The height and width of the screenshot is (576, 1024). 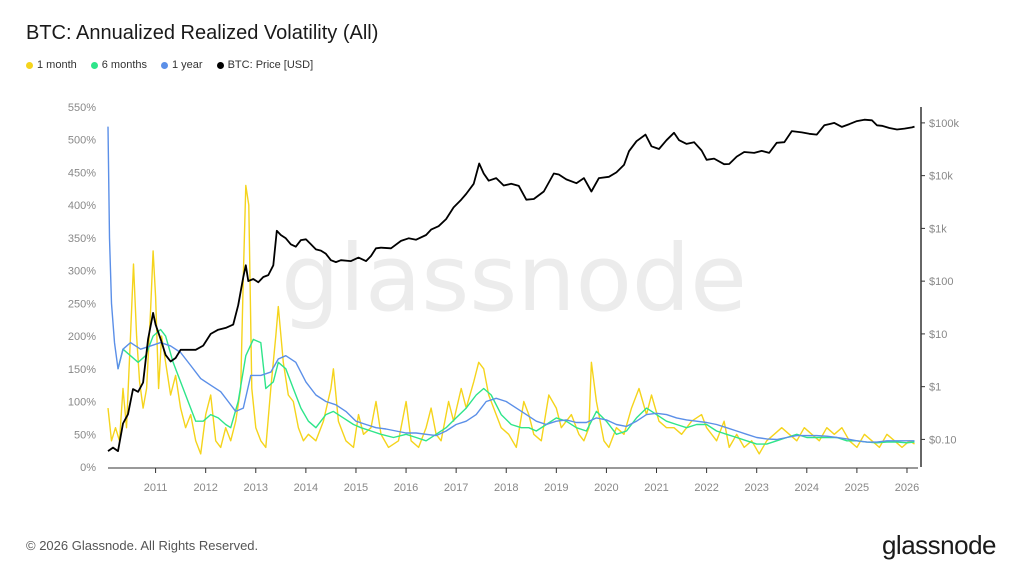 I want to click on watermark: glassnode, so click(x=514, y=278).